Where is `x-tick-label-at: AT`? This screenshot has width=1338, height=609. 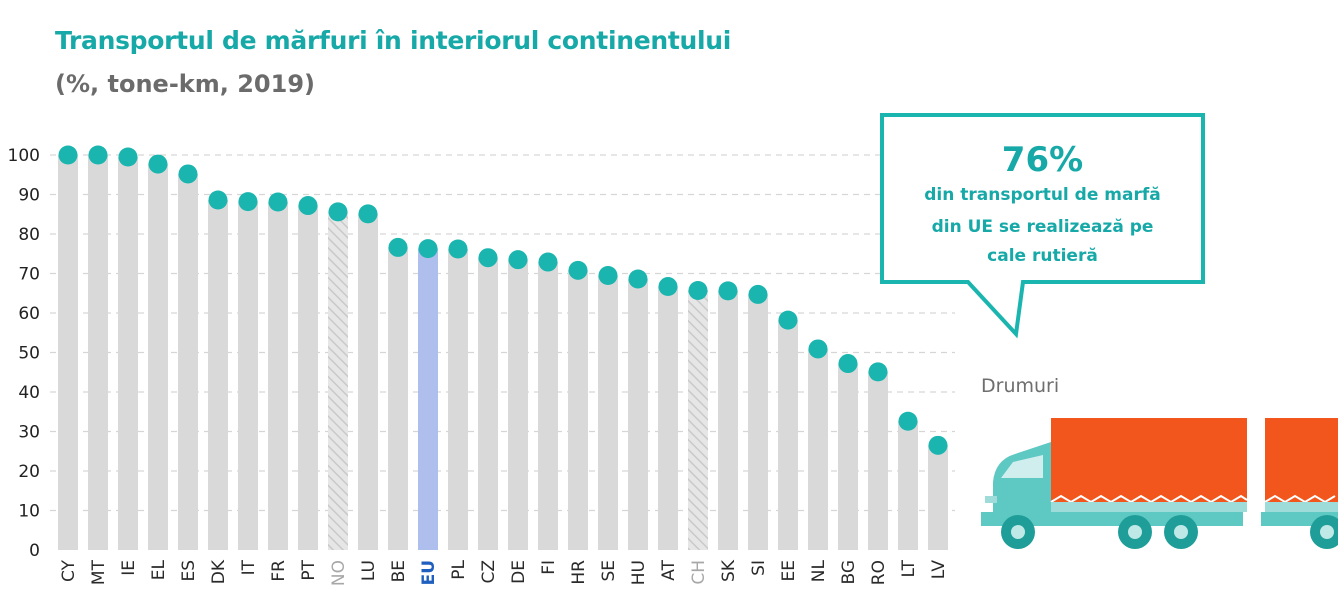
x-tick-label-at: AT is located at coordinates (669, 569).